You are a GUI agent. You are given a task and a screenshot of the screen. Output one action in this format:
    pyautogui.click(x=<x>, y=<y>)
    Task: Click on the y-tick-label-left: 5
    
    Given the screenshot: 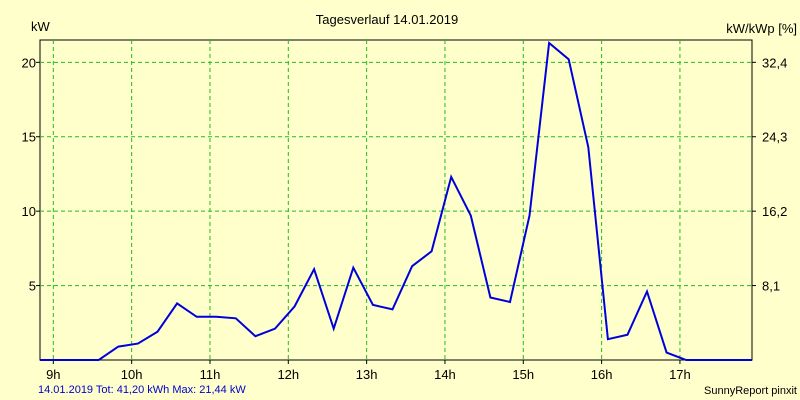 What is the action you would take?
    pyautogui.click(x=32, y=286)
    